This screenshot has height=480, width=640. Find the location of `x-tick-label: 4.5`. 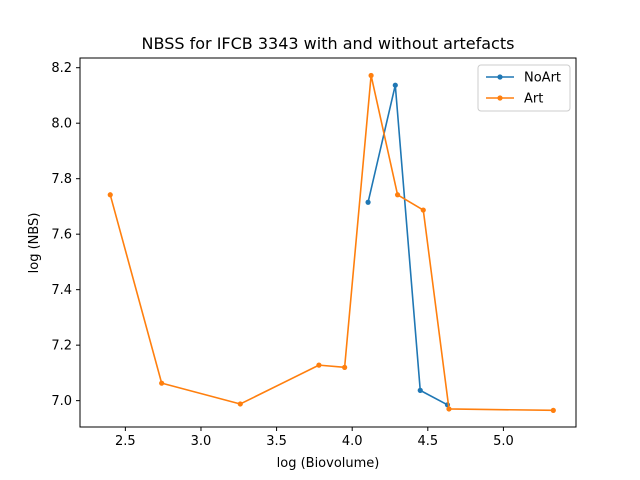

x-tick-label: 4.5 is located at coordinates (427, 441).